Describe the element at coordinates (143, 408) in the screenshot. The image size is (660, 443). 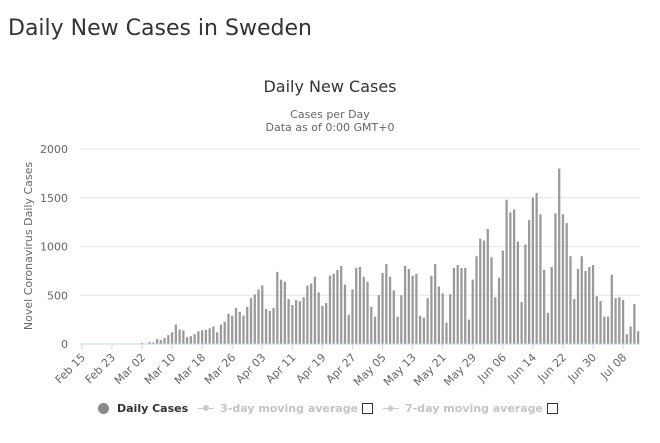
I see `legend-item-daily-cases: Daily Cases` at that location.